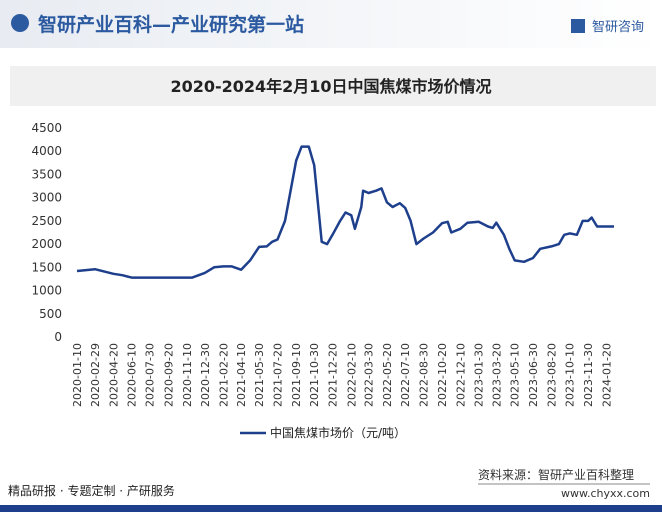 The height and width of the screenshot is (512, 662). Describe the element at coordinates (515, 375) in the screenshot. I see `x-tick-label: 2023-05-10` at that location.